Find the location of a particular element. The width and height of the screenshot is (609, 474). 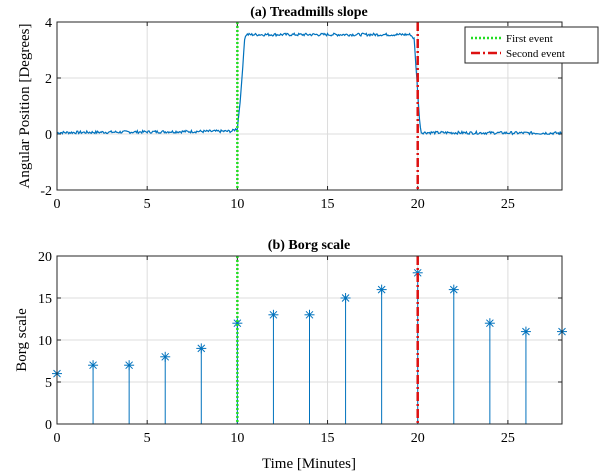

legend: First event Second event is located at coordinates (531, 45).